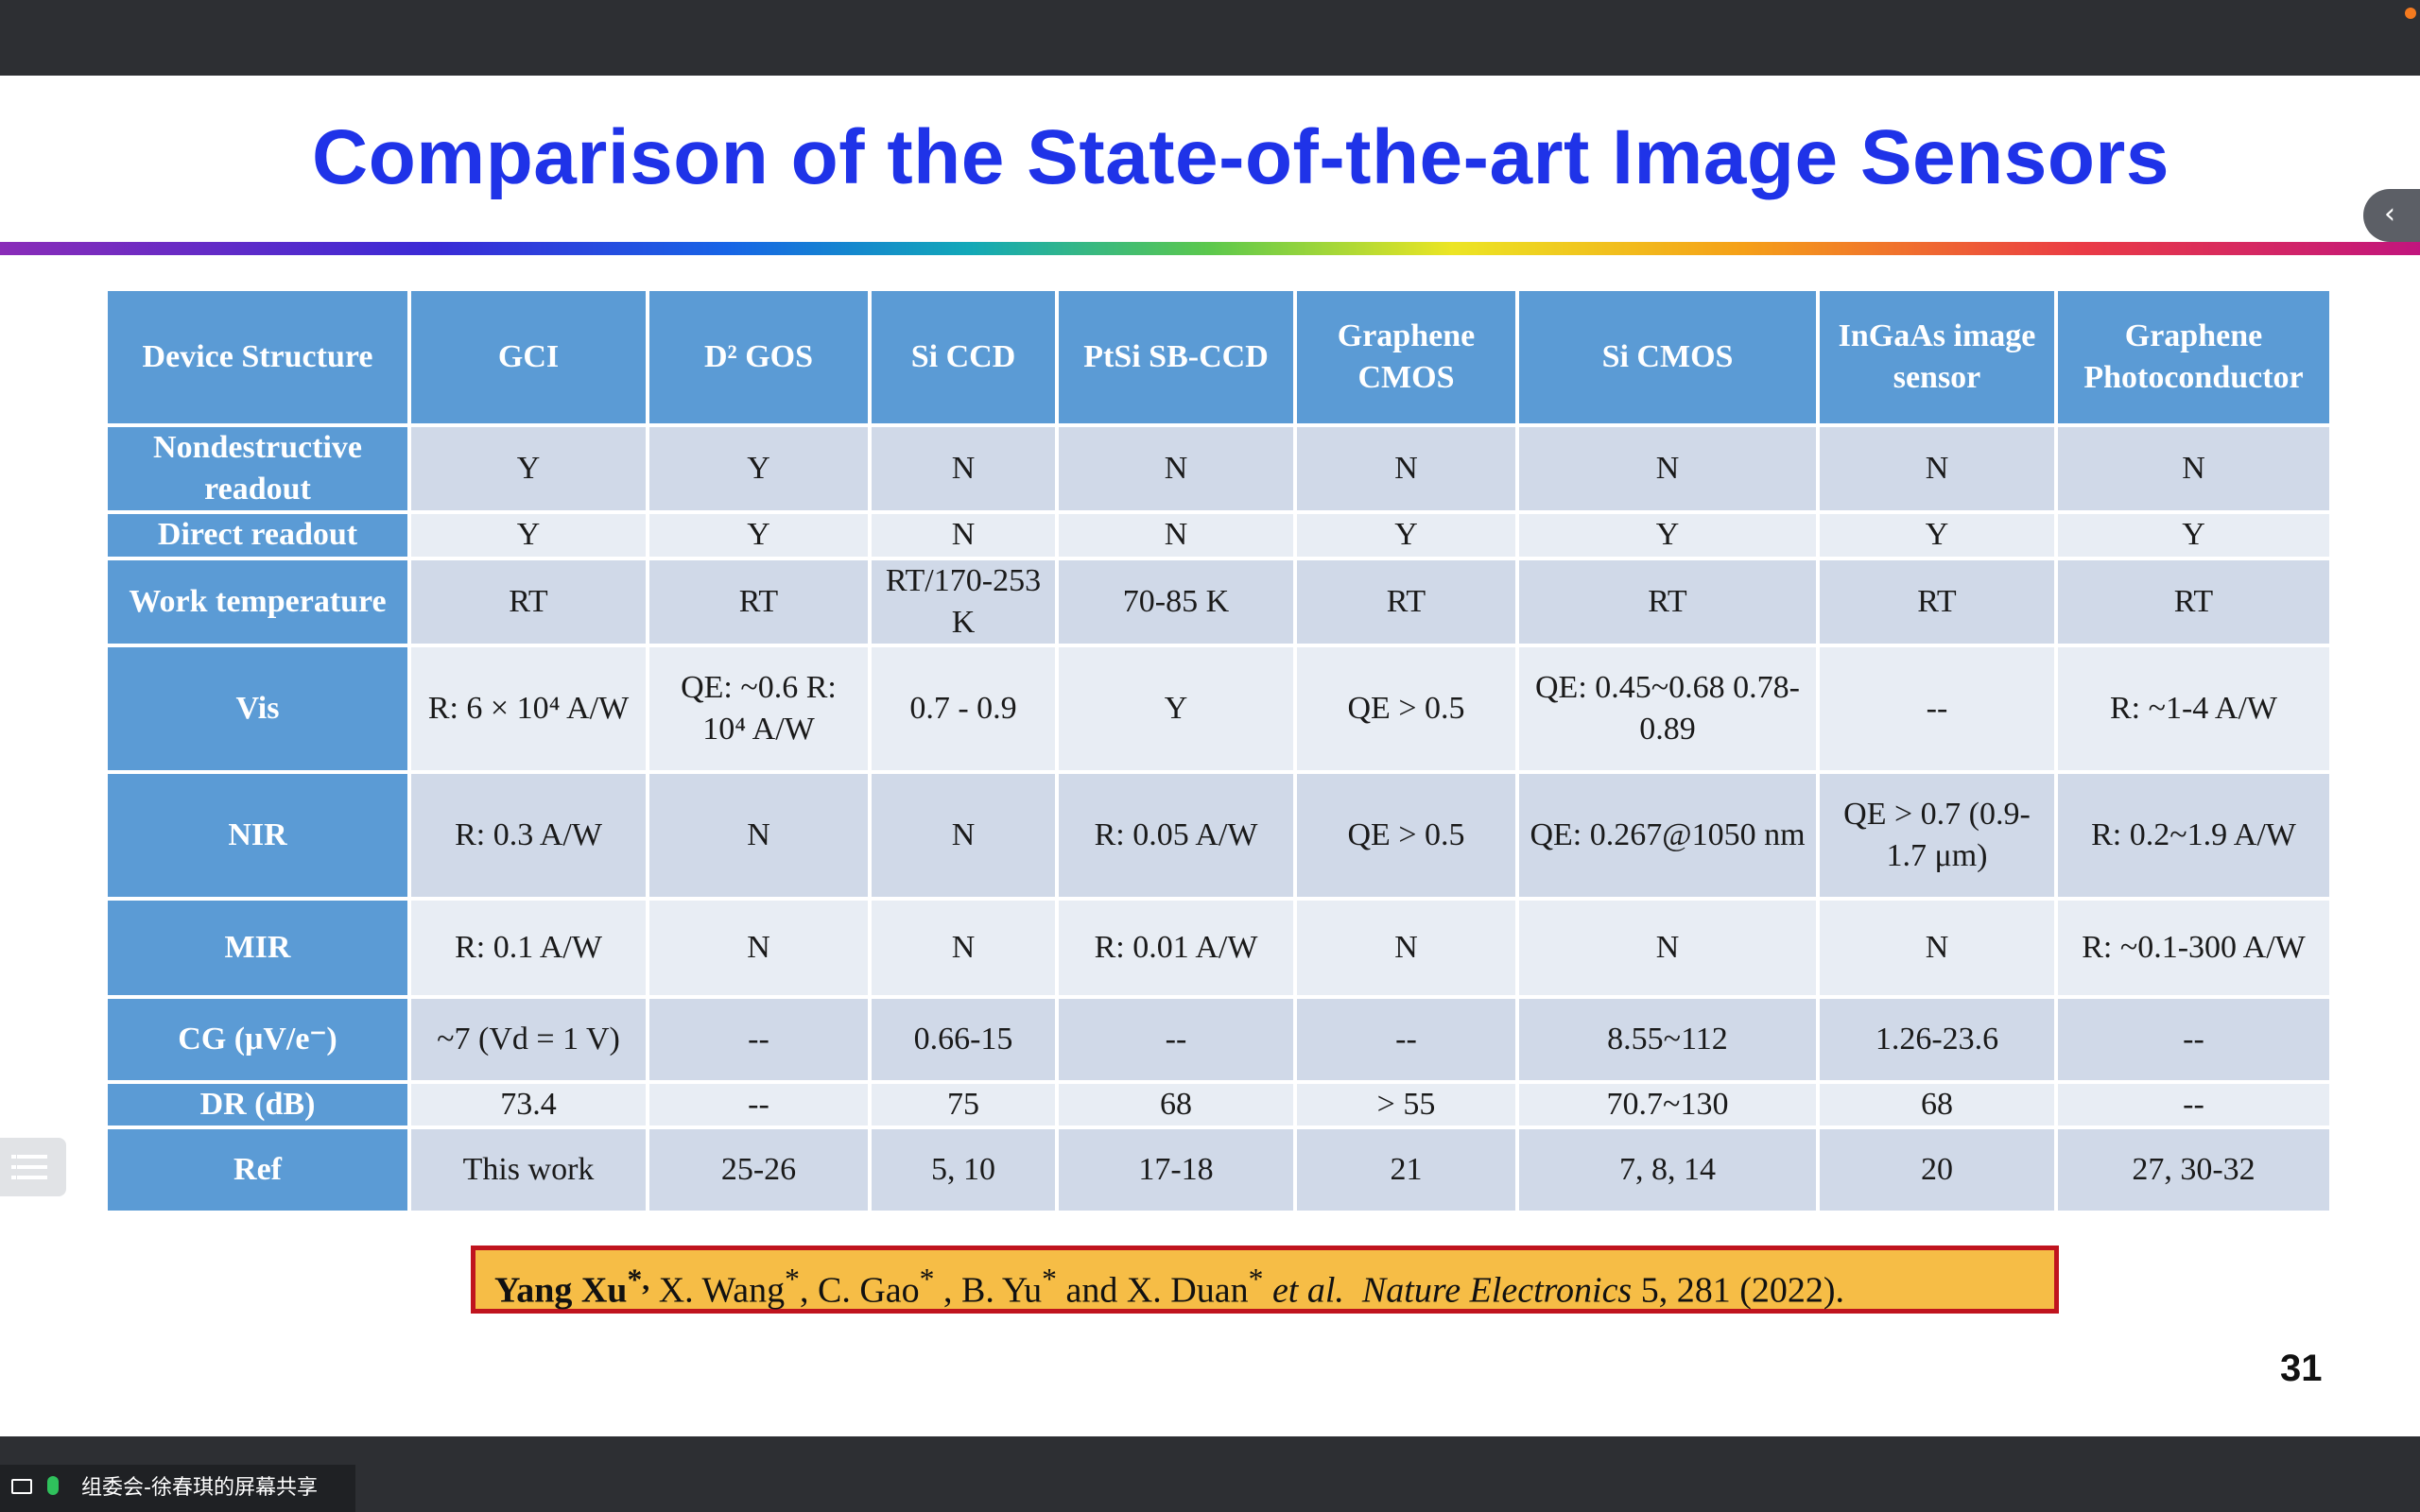  Describe the element at coordinates (53, 1485) in the screenshot. I see `microphone-icon` at that location.